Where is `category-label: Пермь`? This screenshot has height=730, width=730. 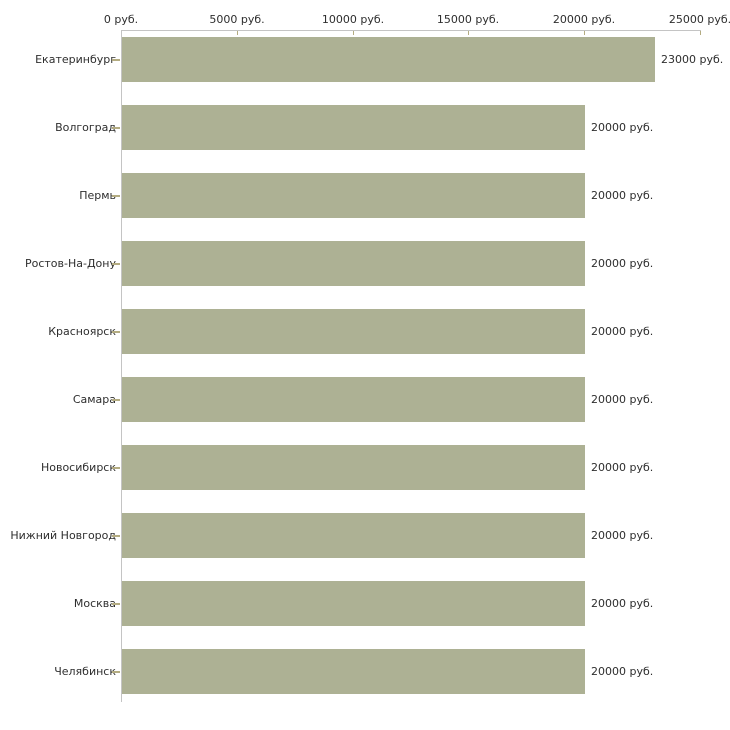
category-label: Пермь is located at coordinates (97, 195).